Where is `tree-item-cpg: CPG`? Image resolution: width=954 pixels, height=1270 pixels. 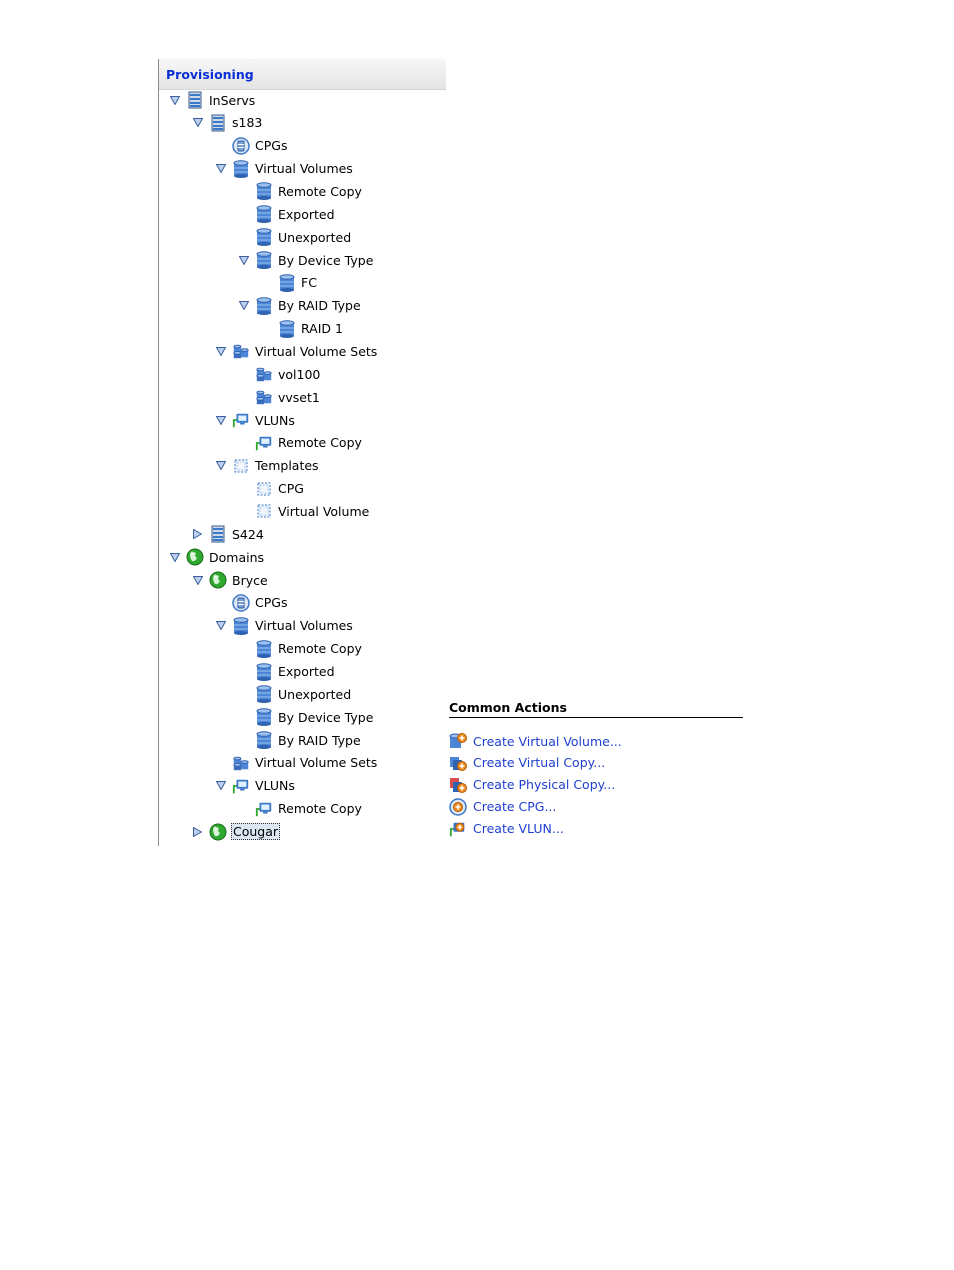 tree-item-cpg: CPG is located at coordinates (271, 489).